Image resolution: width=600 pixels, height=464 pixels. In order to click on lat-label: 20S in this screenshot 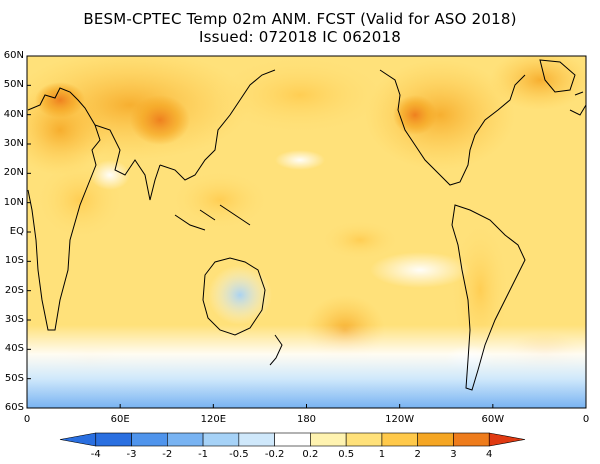, I will do `click(14, 290)`.